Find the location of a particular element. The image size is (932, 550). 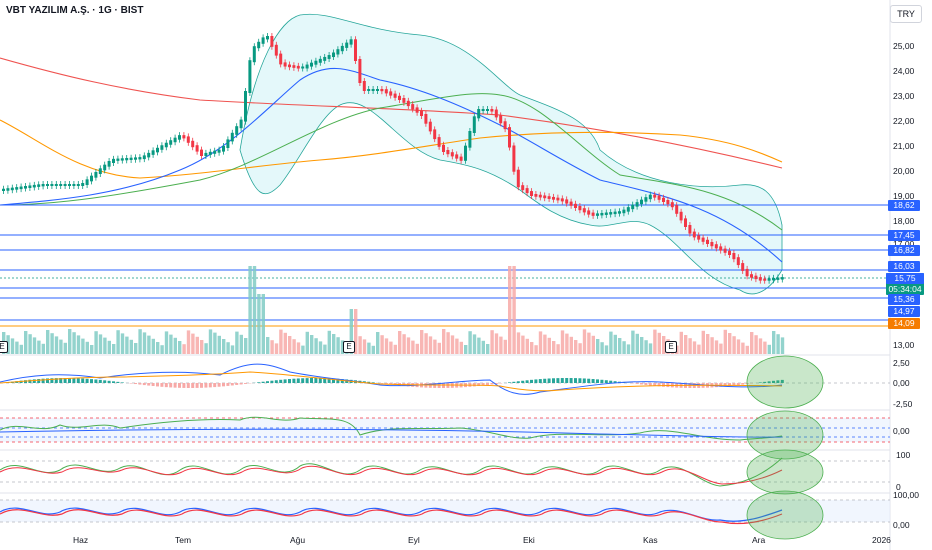

price-tag: 16,82 is located at coordinates (904, 250).